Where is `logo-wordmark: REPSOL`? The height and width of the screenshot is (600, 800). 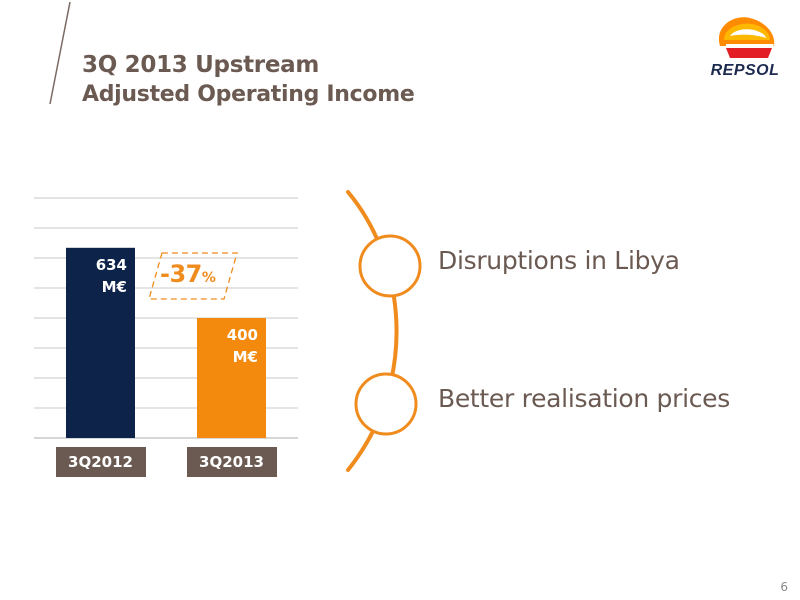 logo-wordmark: REPSOL is located at coordinates (745, 70).